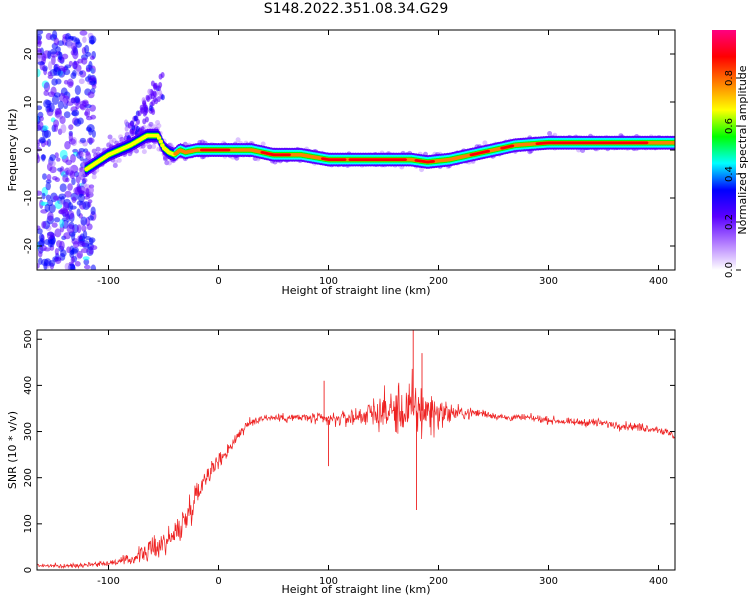  What do you see at coordinates (729, 126) in the screenshot?
I see `colorbar-tick-label: 0.6` at bounding box center [729, 126].